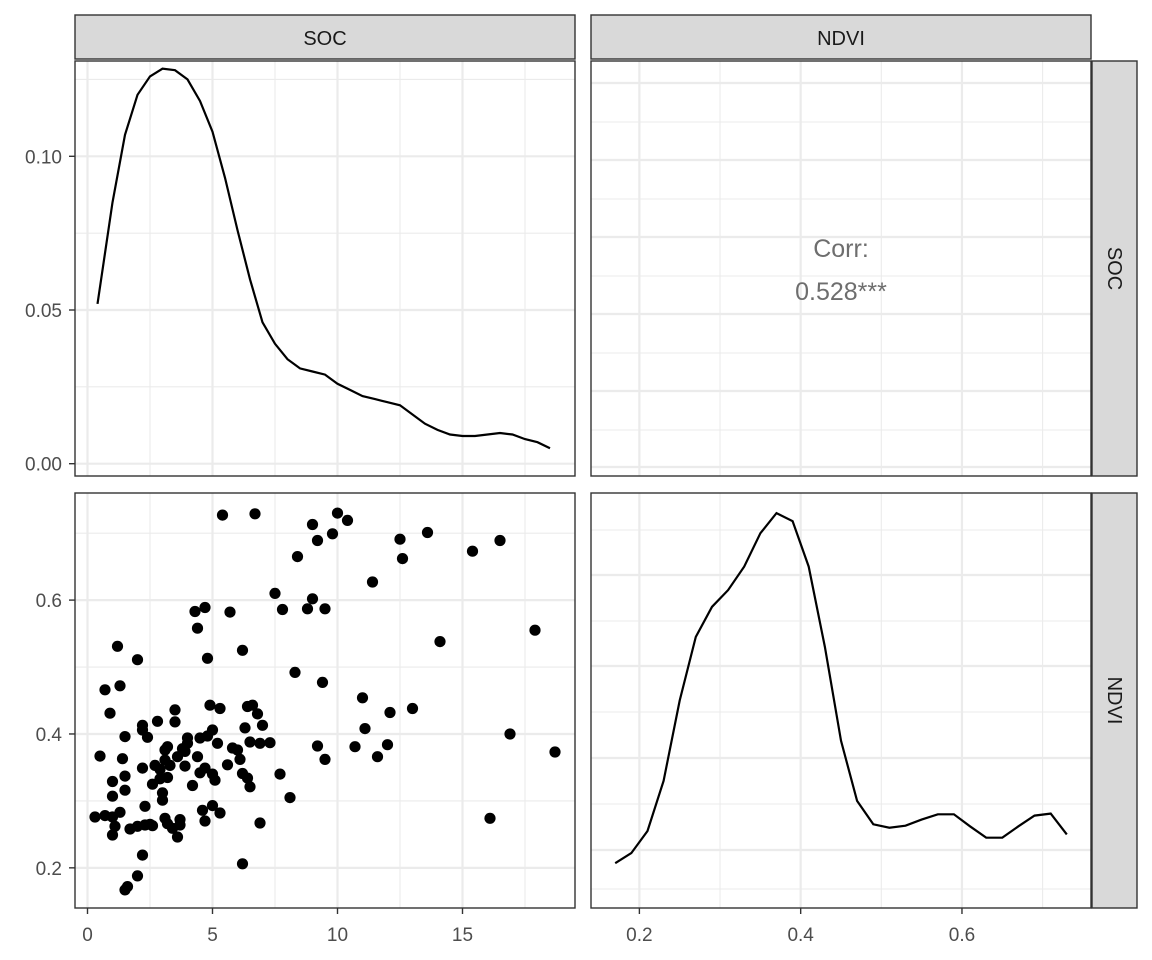 This screenshot has height=960, width=1152. I want to click on strip-col-soc: SOC, so click(325, 37).